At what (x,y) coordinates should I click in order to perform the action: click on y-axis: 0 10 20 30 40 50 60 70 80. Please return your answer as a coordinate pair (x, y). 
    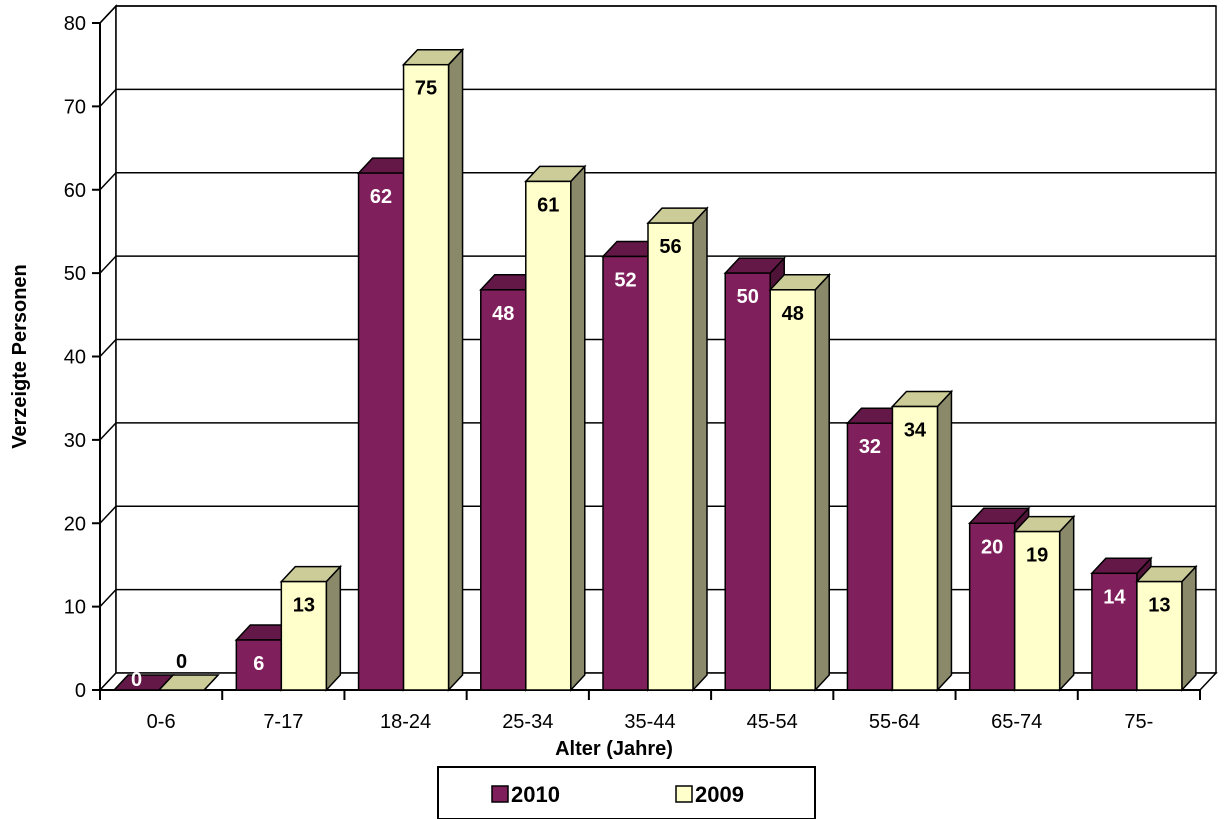
    Looking at the image, I should click on (82, 357).